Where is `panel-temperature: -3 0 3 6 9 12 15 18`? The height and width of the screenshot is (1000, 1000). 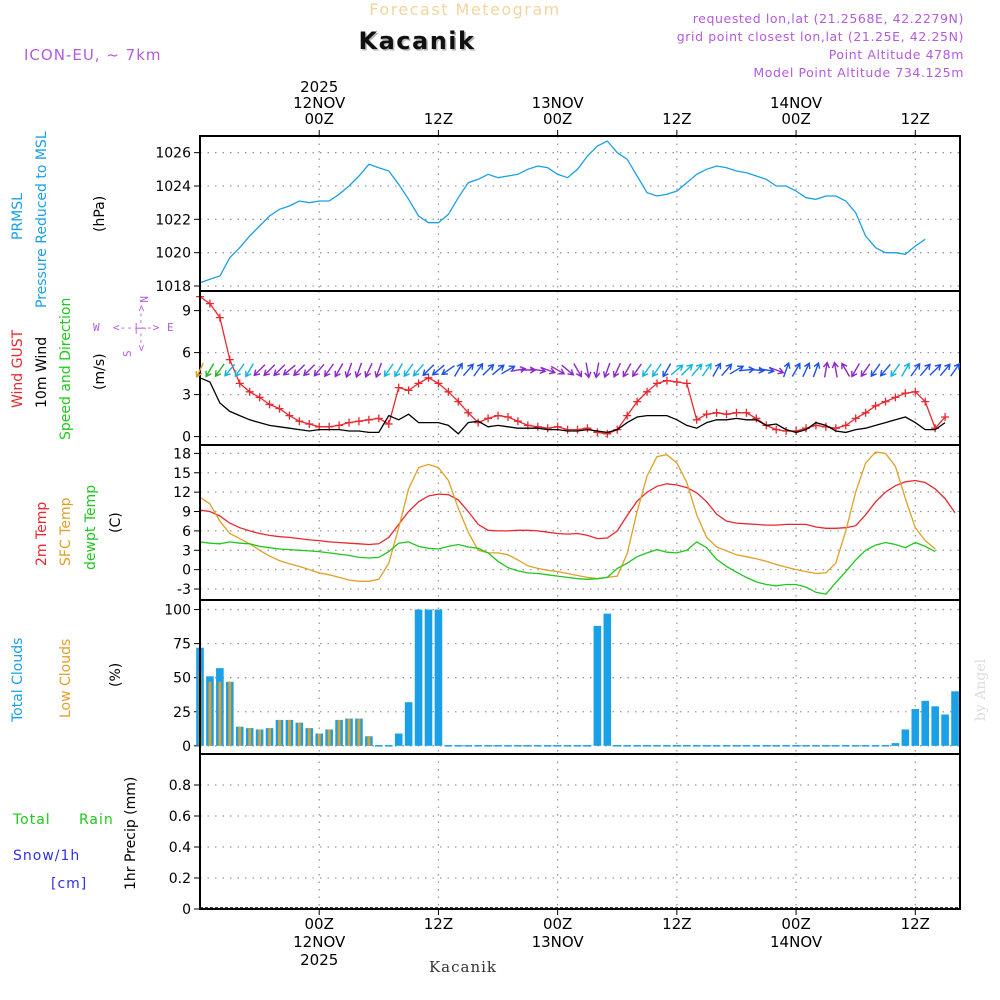 panel-temperature: -3 0 3 6 9 12 15 18 is located at coordinates (567, 522).